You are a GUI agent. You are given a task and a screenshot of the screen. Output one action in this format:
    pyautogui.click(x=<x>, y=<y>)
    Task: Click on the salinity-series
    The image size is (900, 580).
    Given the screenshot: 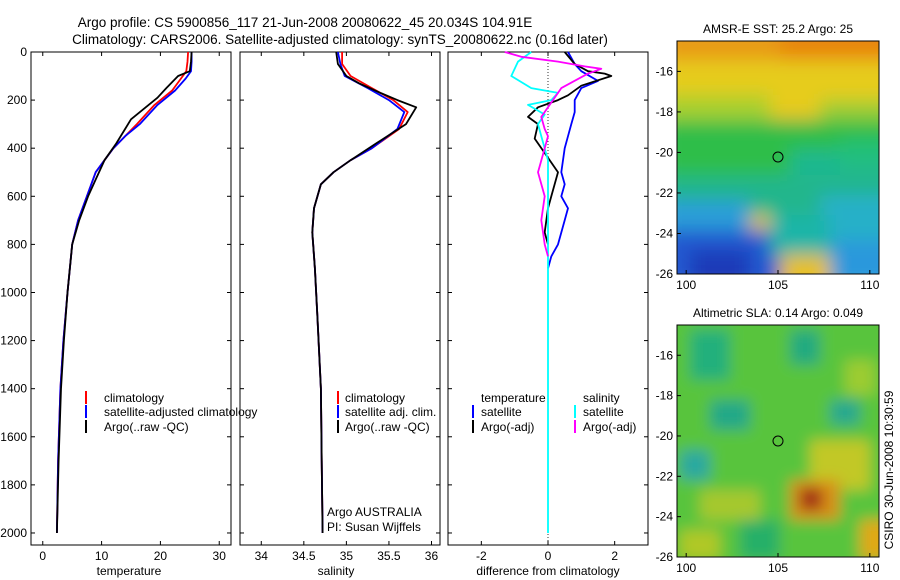 What is the action you would take?
    pyautogui.click(x=364, y=292)
    